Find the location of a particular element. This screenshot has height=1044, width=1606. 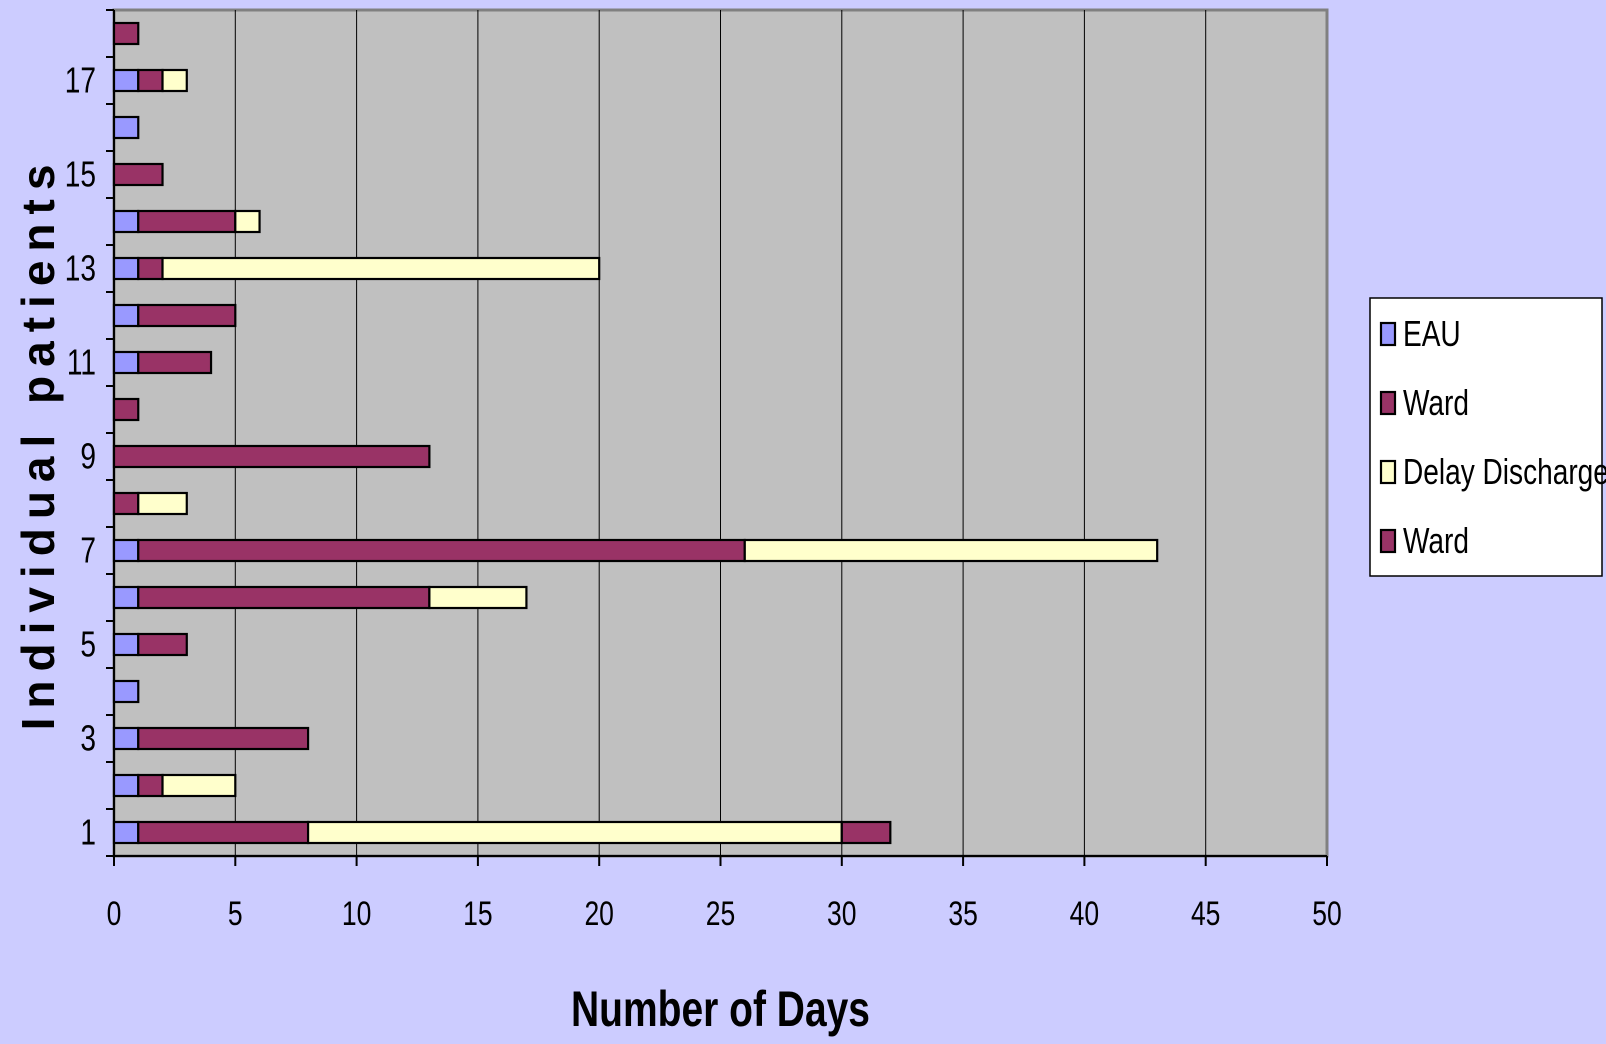

x-tick-label-35: 35 is located at coordinates (963, 914).